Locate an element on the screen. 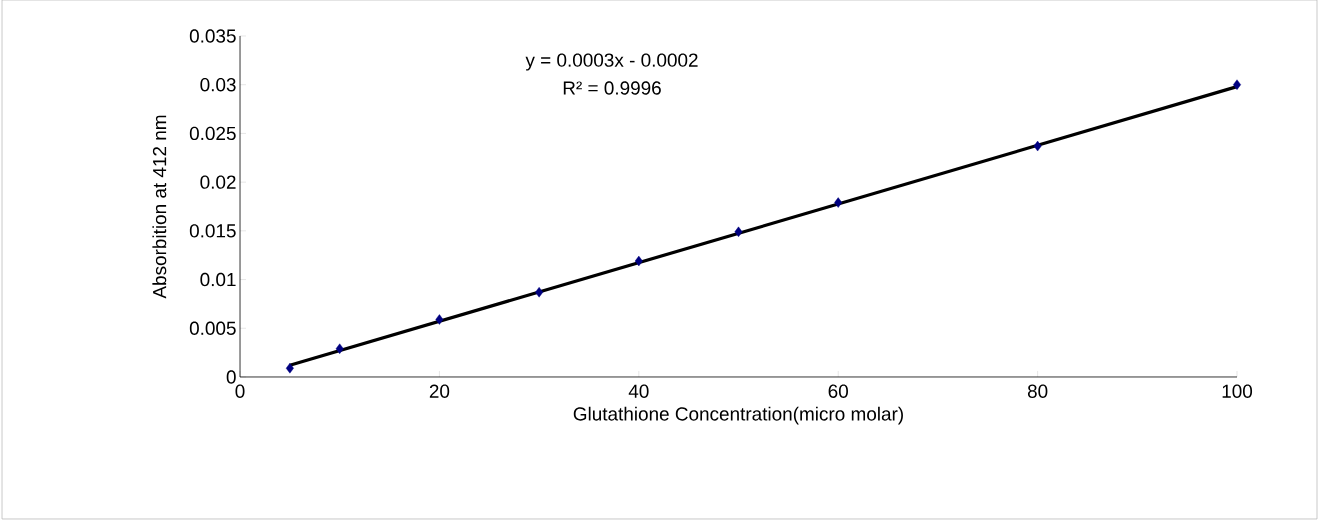 This screenshot has width=1318, height=526. x-axis-title: Glutathione Concentration(micro molar) is located at coordinates (738, 415).